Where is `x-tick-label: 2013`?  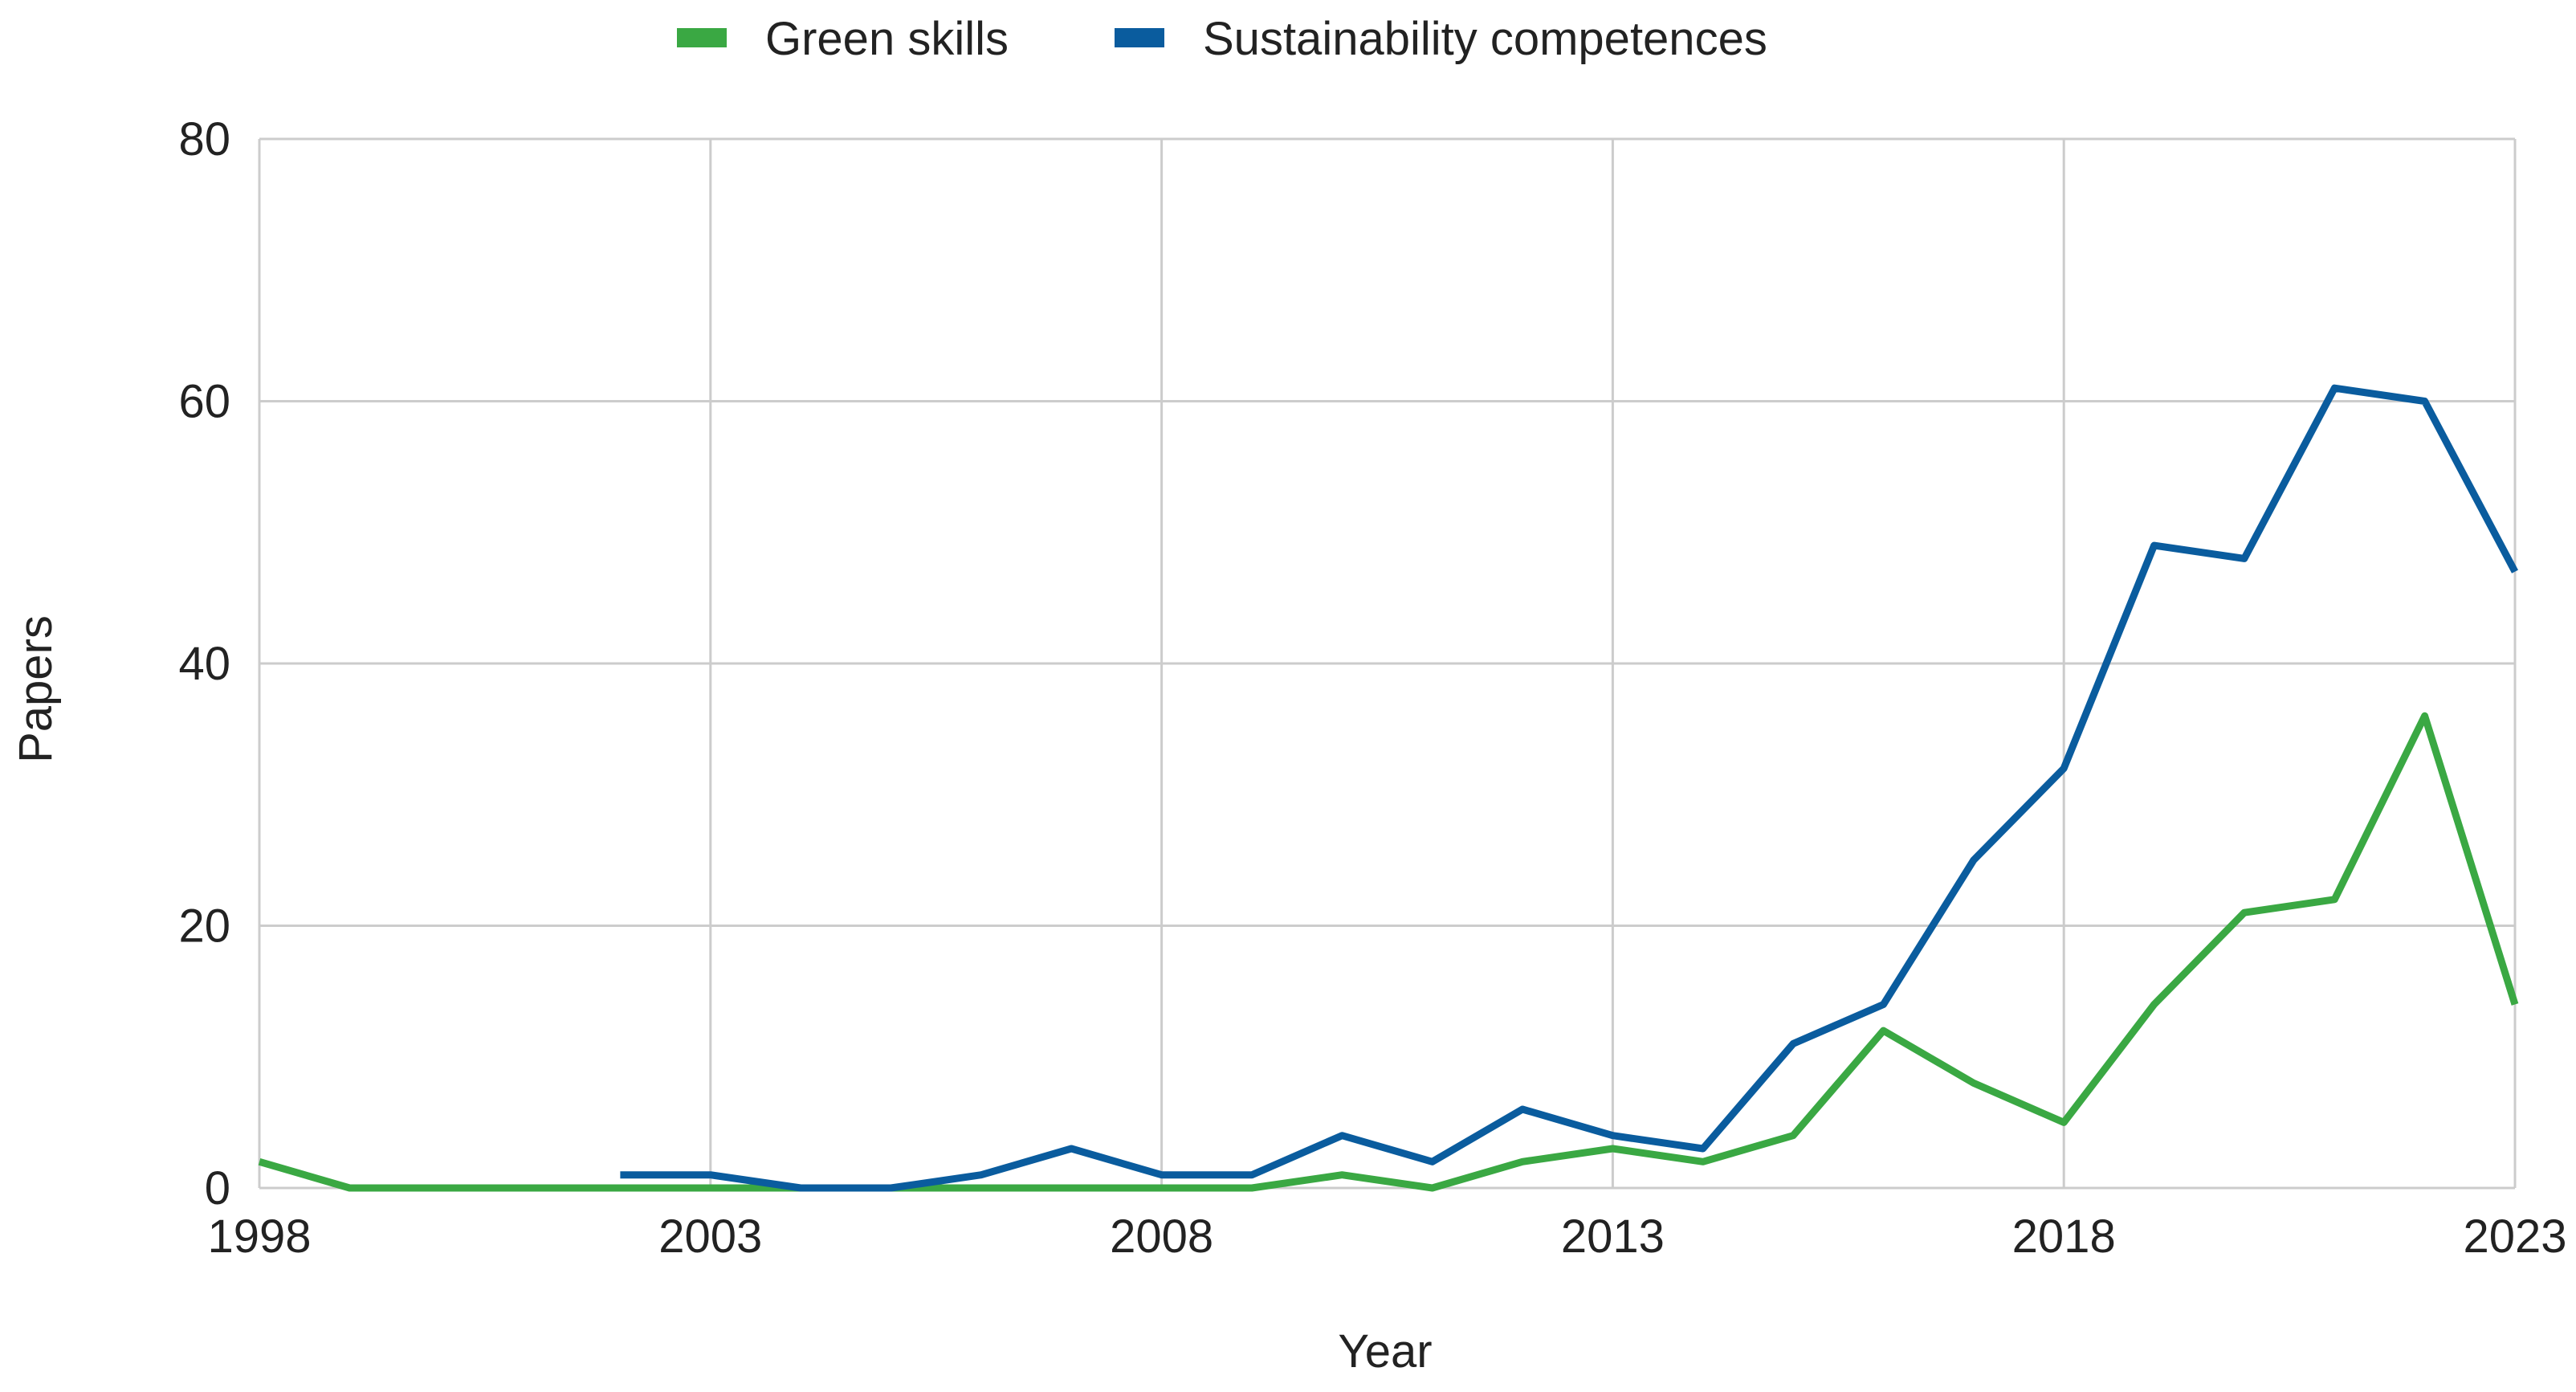
x-tick-label: 2013 is located at coordinates (1613, 1236).